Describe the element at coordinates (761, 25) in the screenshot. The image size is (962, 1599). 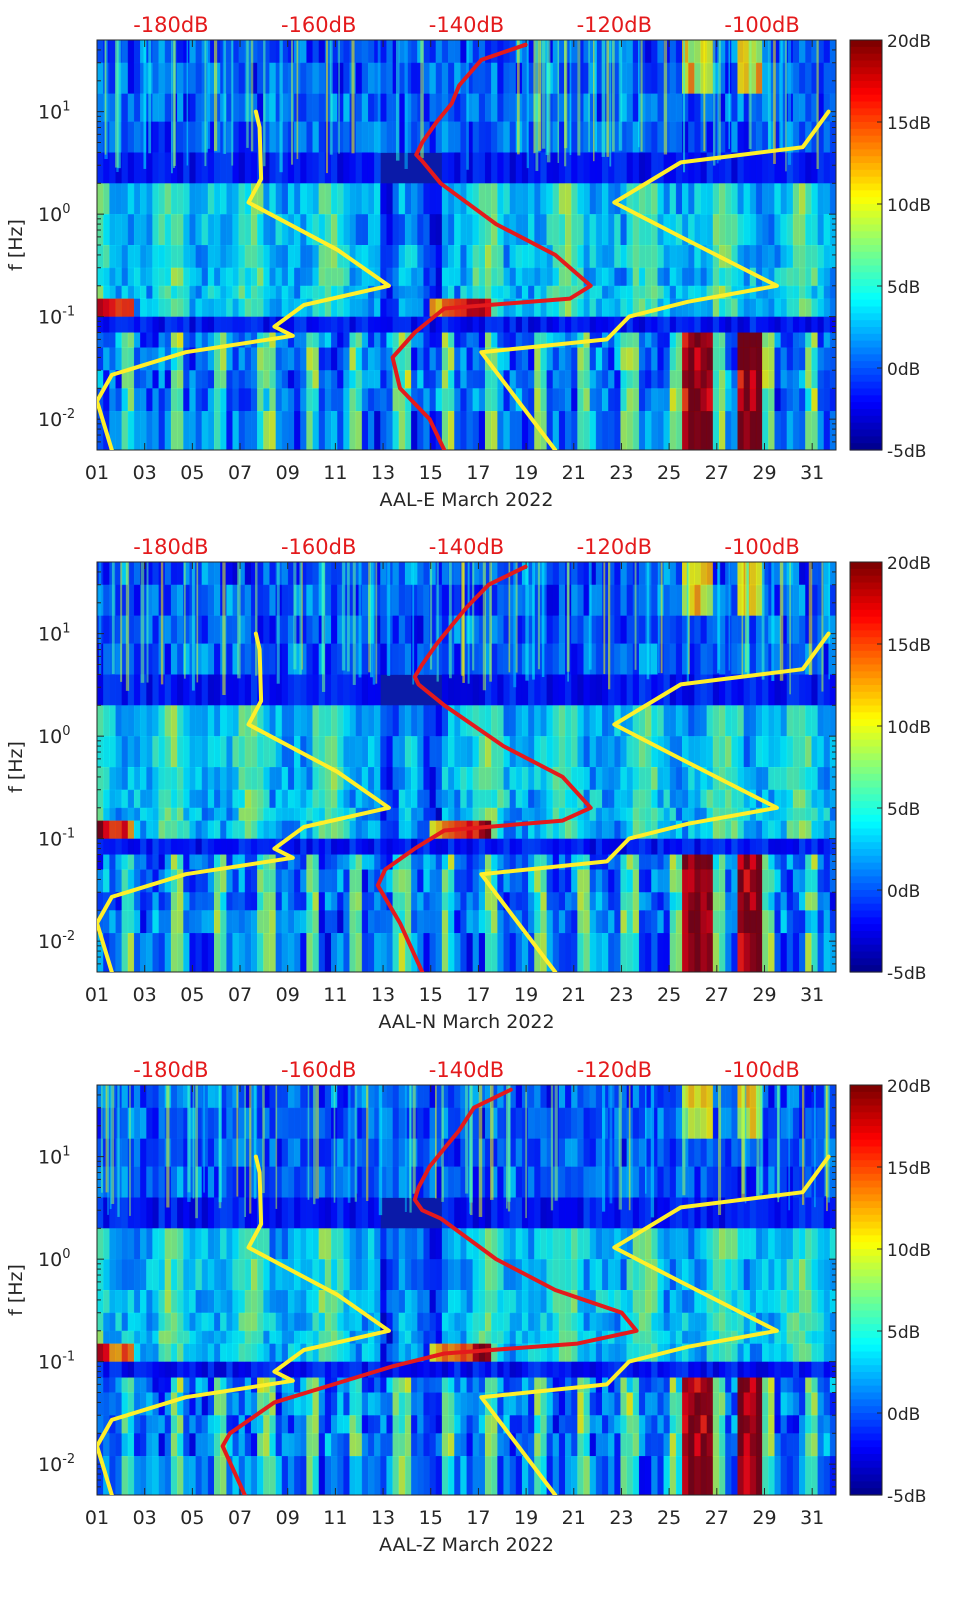
I see `top-db-label: -100dB` at that location.